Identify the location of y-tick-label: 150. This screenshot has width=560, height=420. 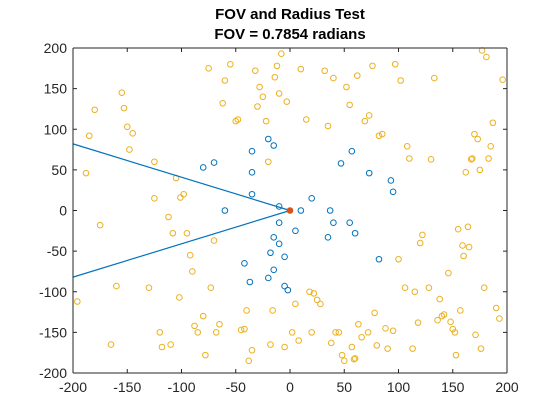
(56, 89).